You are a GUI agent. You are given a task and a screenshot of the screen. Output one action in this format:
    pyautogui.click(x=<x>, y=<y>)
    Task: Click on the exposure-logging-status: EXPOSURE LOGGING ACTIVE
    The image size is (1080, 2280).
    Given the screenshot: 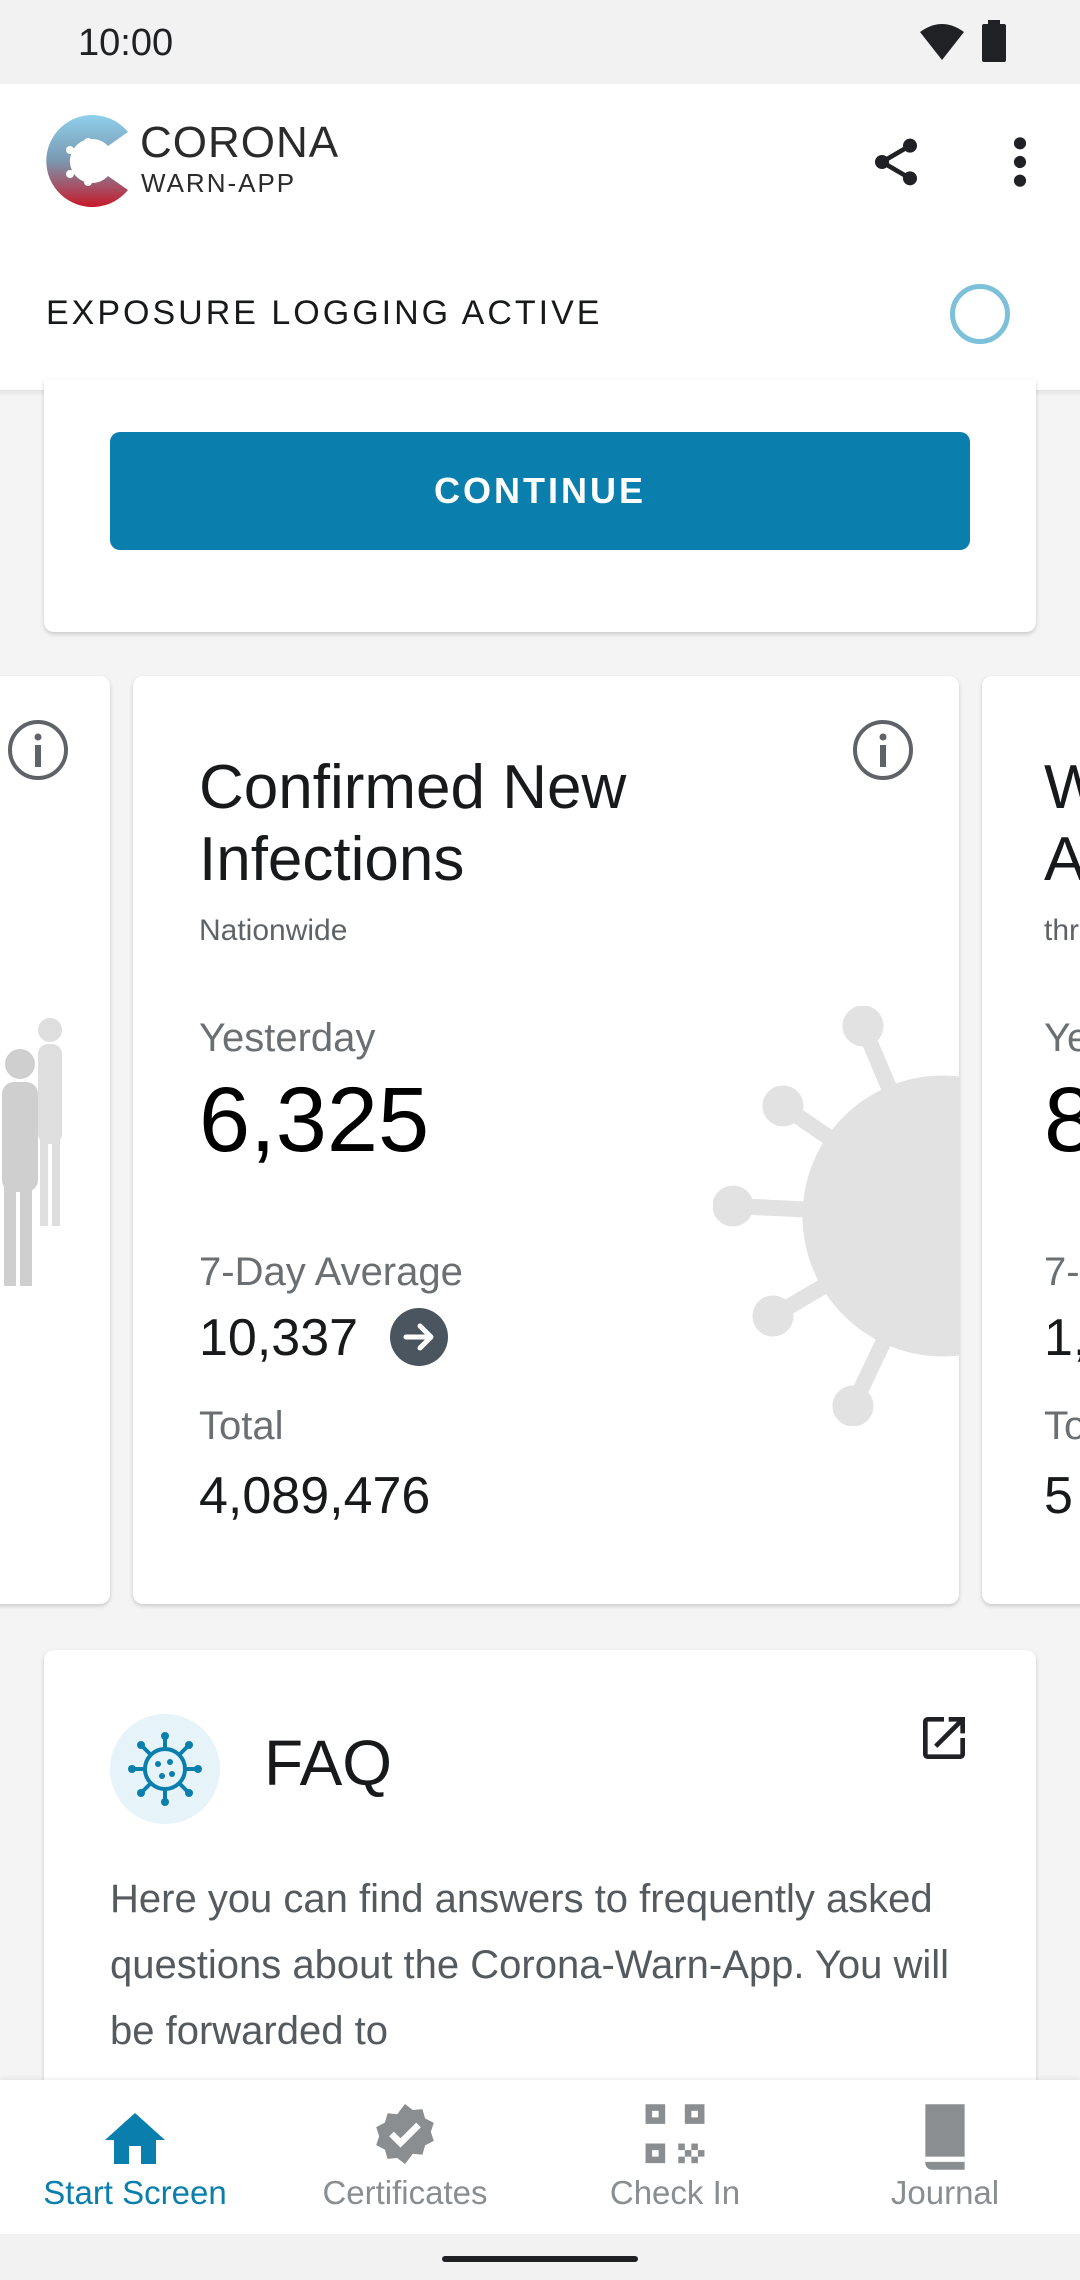 What is the action you would take?
    pyautogui.click(x=324, y=313)
    